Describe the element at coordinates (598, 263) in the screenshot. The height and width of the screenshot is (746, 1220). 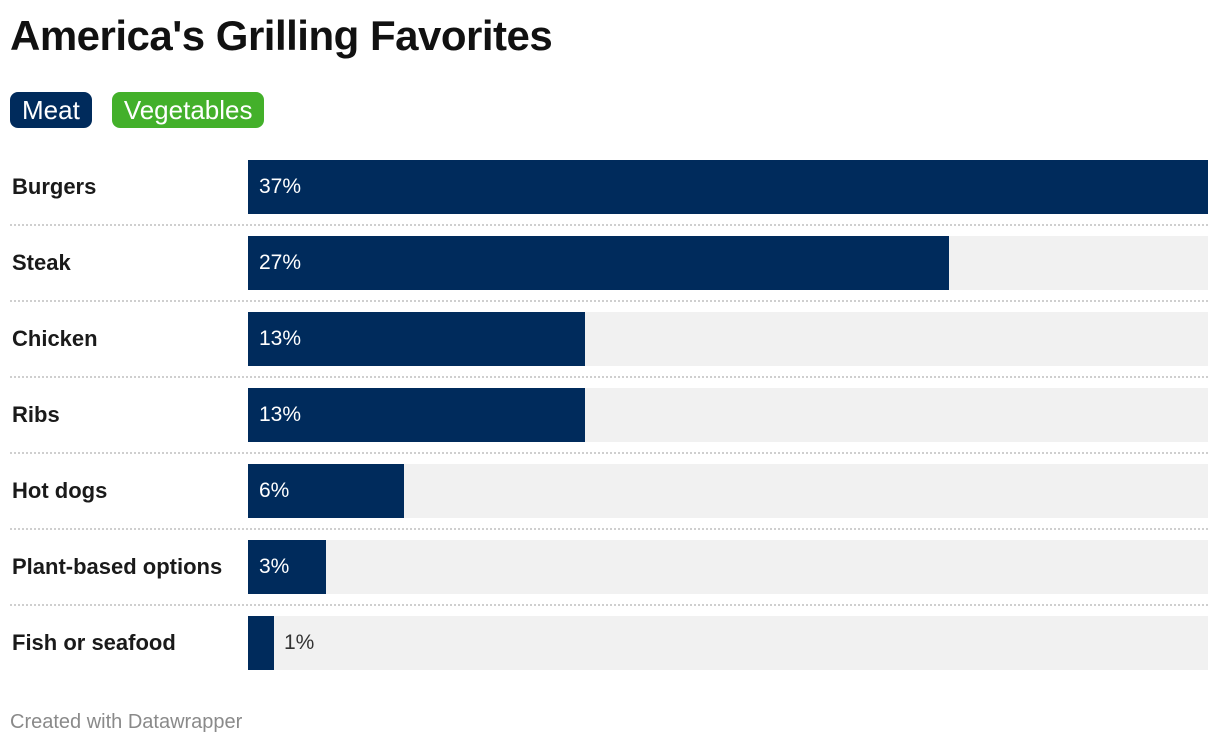
I see `bar-steak` at that location.